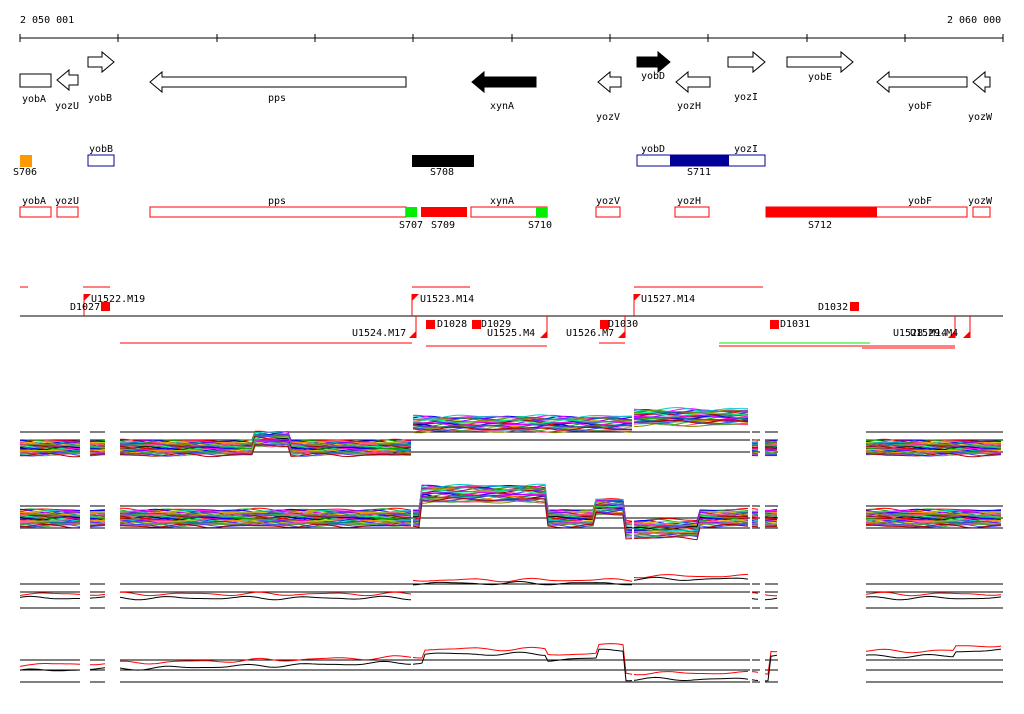 This screenshot has width=1024, height=714. What do you see at coordinates (608, 117) in the screenshot?
I see `gene-label: yozV` at bounding box center [608, 117].